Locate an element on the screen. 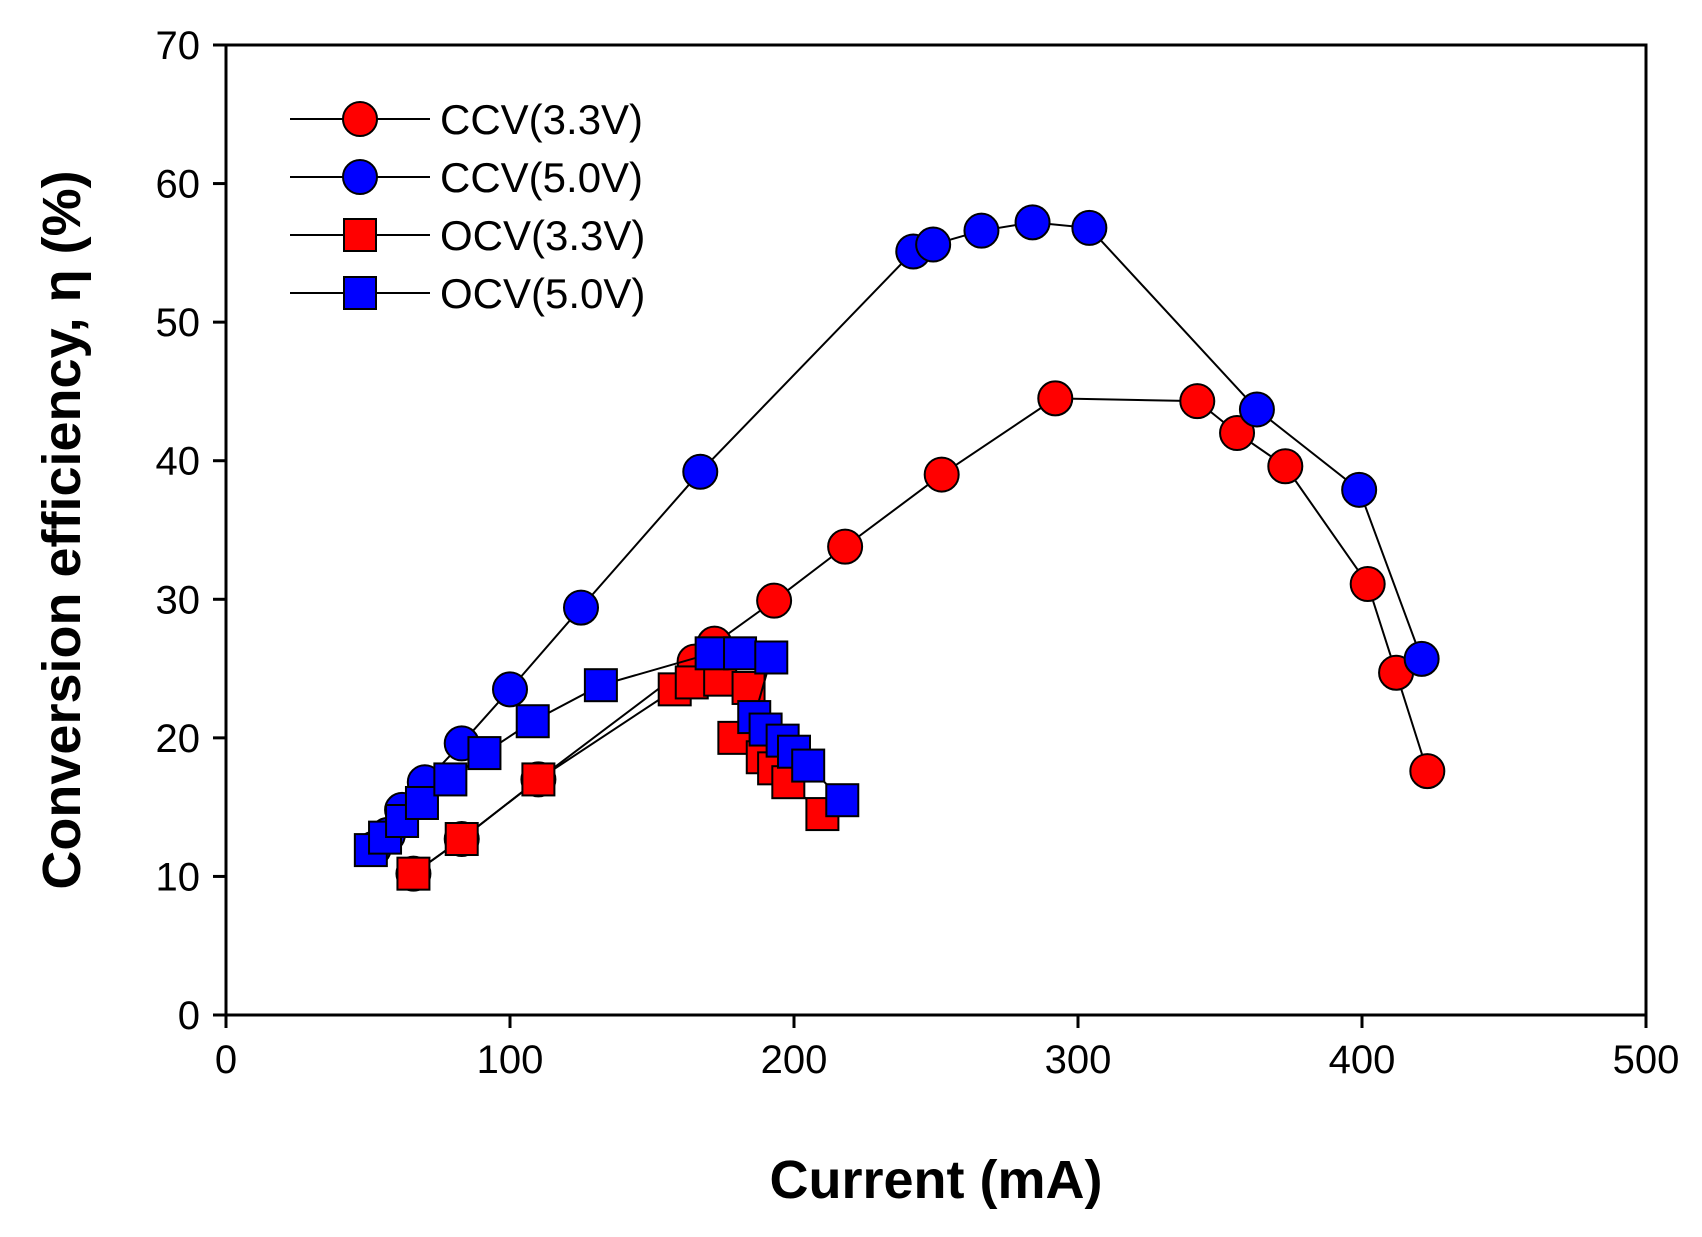  legend-item: OCV(5.0V) is located at coordinates (467, 293).